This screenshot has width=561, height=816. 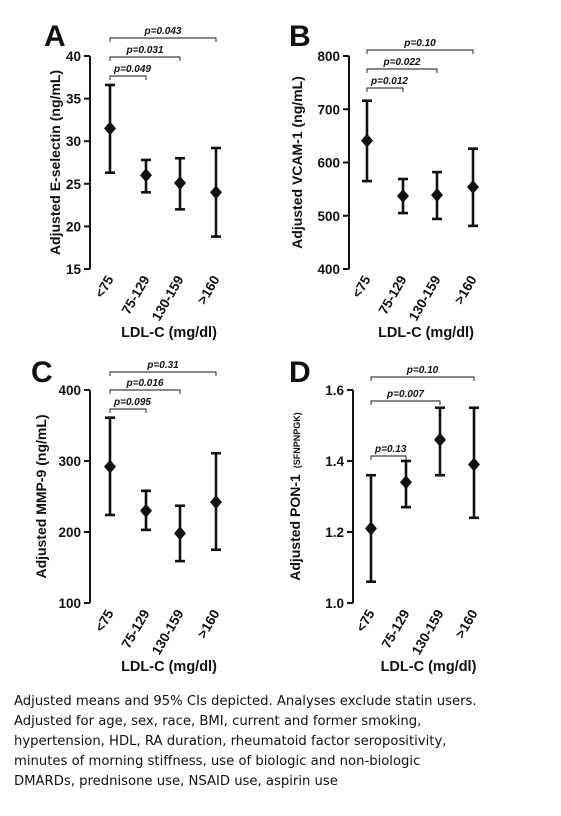 What do you see at coordinates (145, 50) in the screenshot?
I see `p-value-label: p=0.031` at bounding box center [145, 50].